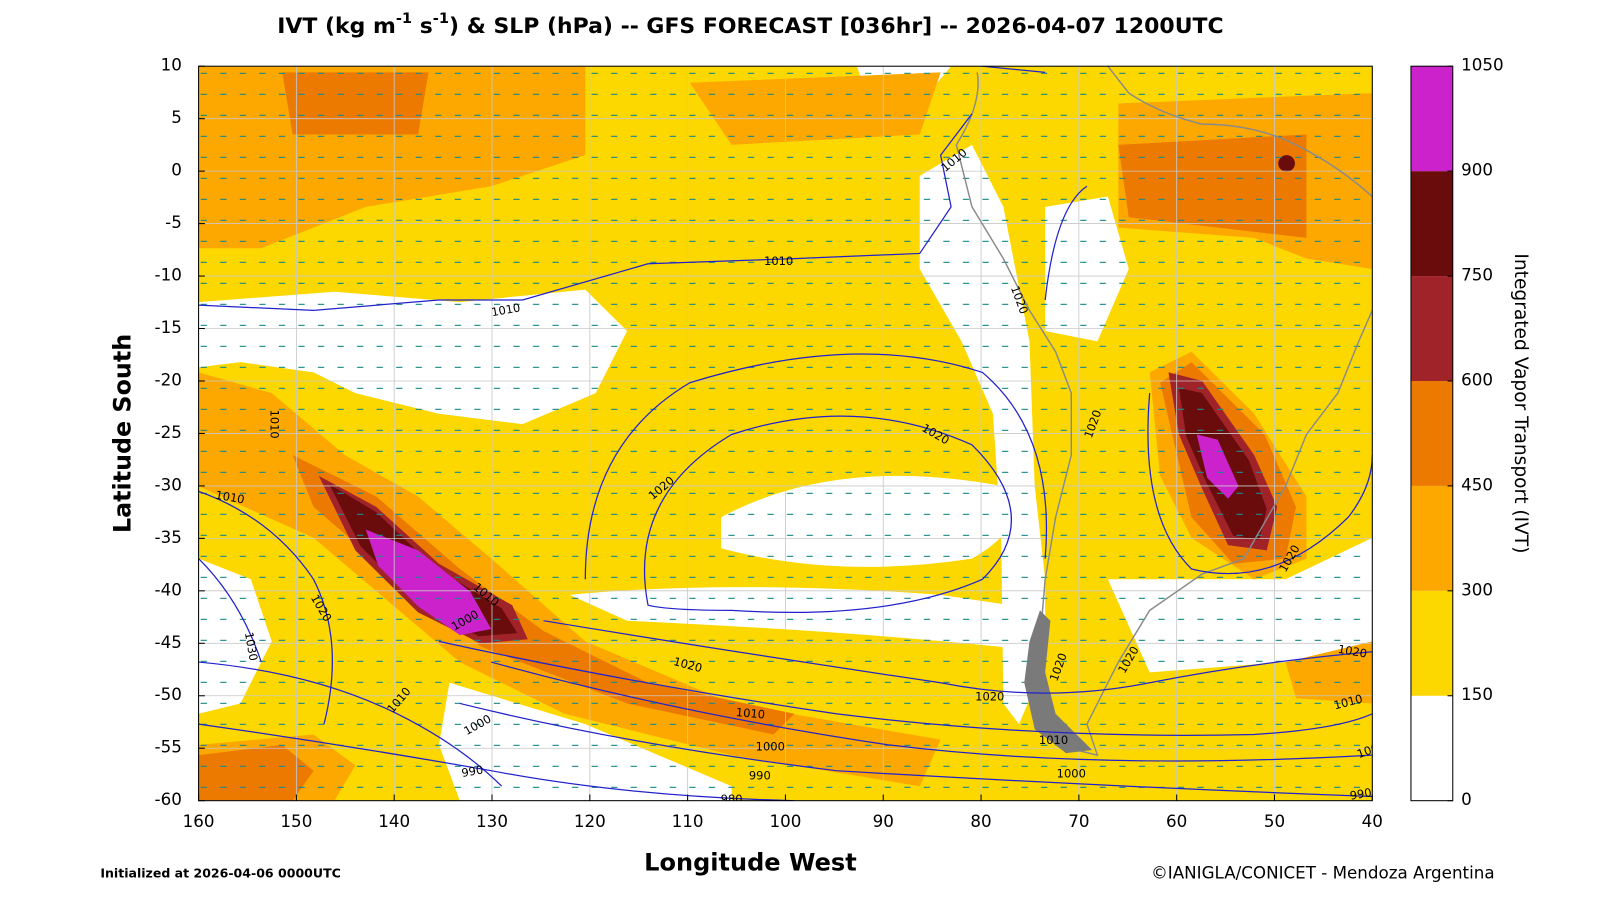 Image resolution: width=1620 pixels, height=900 pixels. What do you see at coordinates (688, 821) in the screenshot?
I see `x-tick-label: 110` at bounding box center [688, 821].